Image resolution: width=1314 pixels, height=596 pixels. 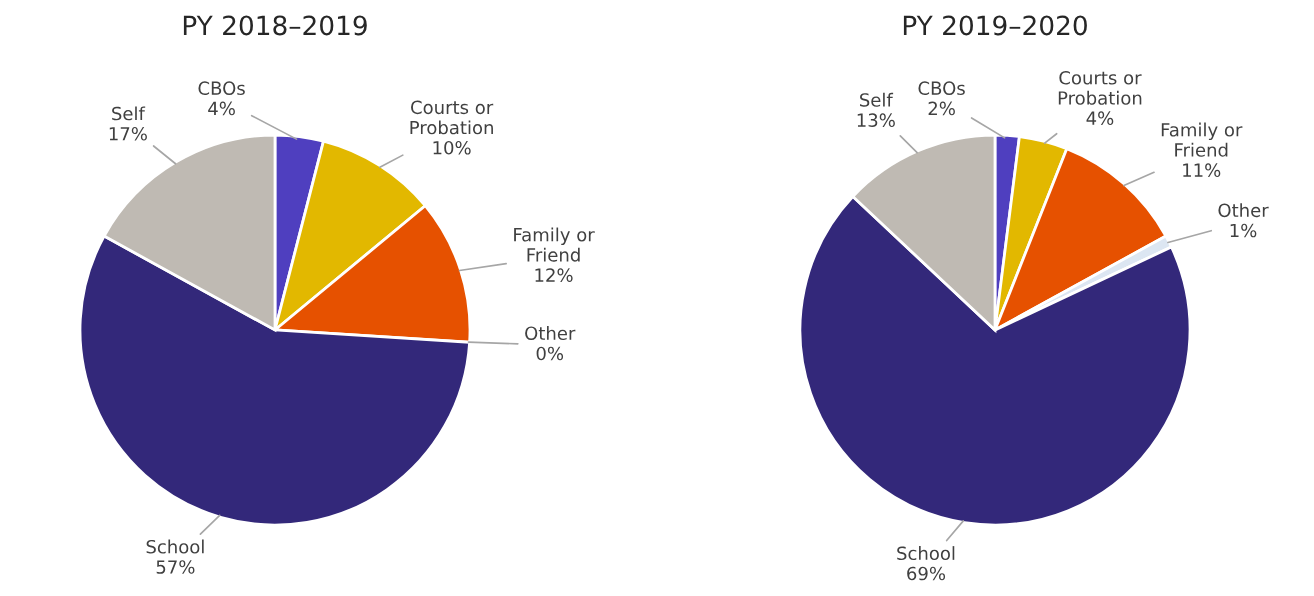 I want to click on data-label: 13%, so click(x=876, y=120).